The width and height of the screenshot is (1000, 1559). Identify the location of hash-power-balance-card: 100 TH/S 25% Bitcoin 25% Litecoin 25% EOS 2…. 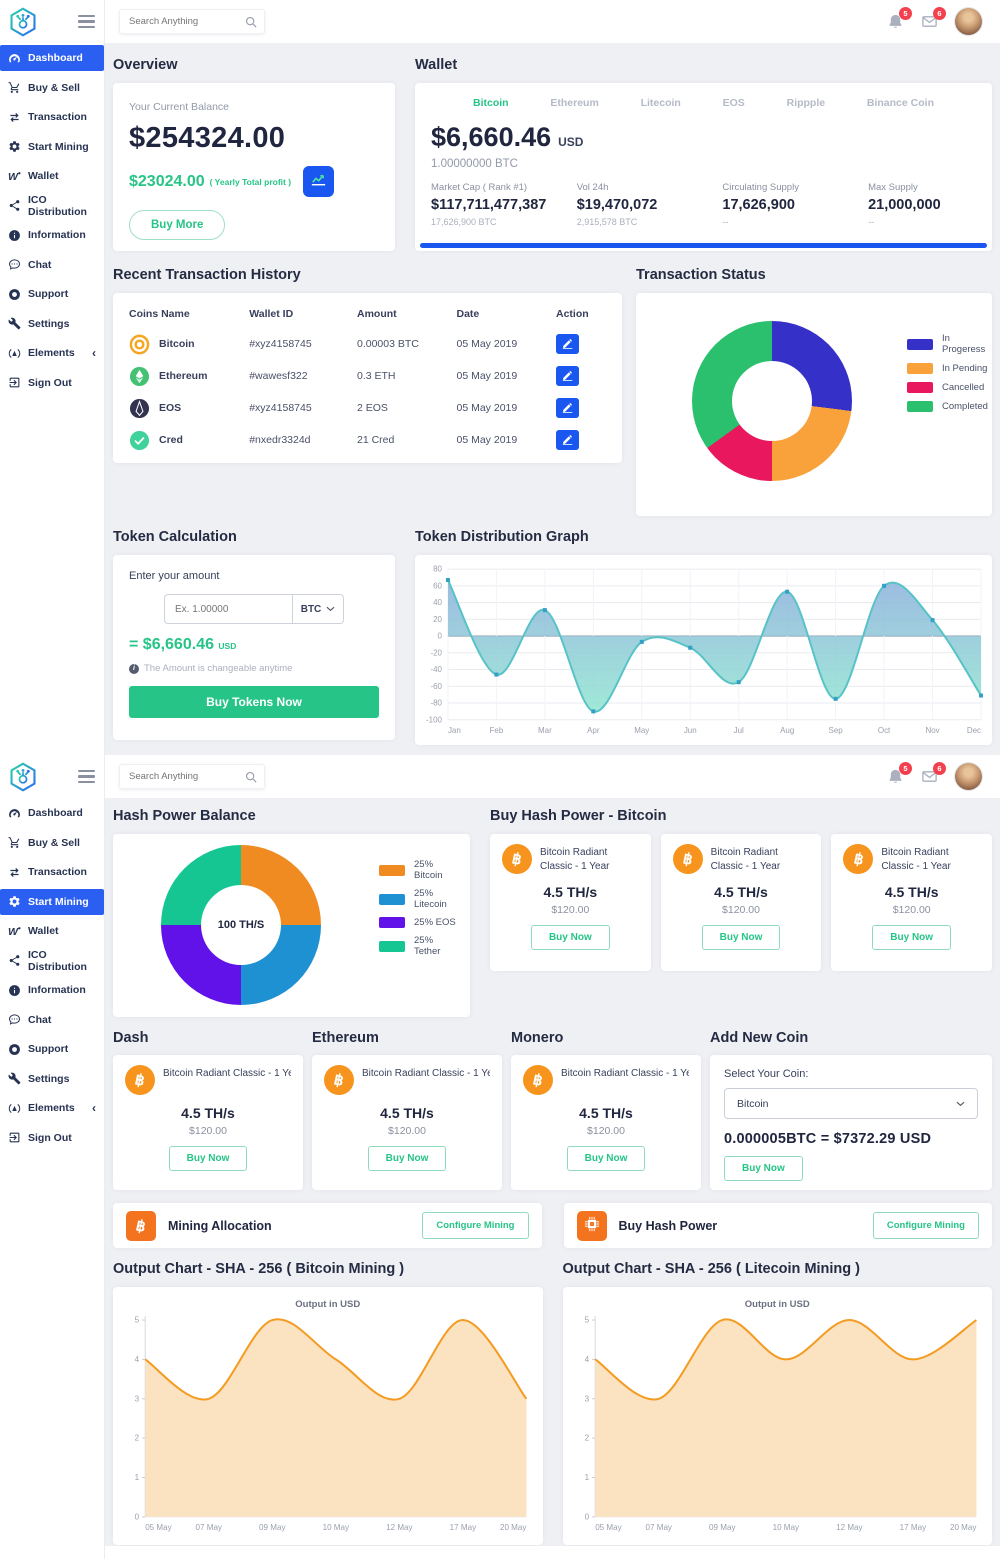
(291, 925).